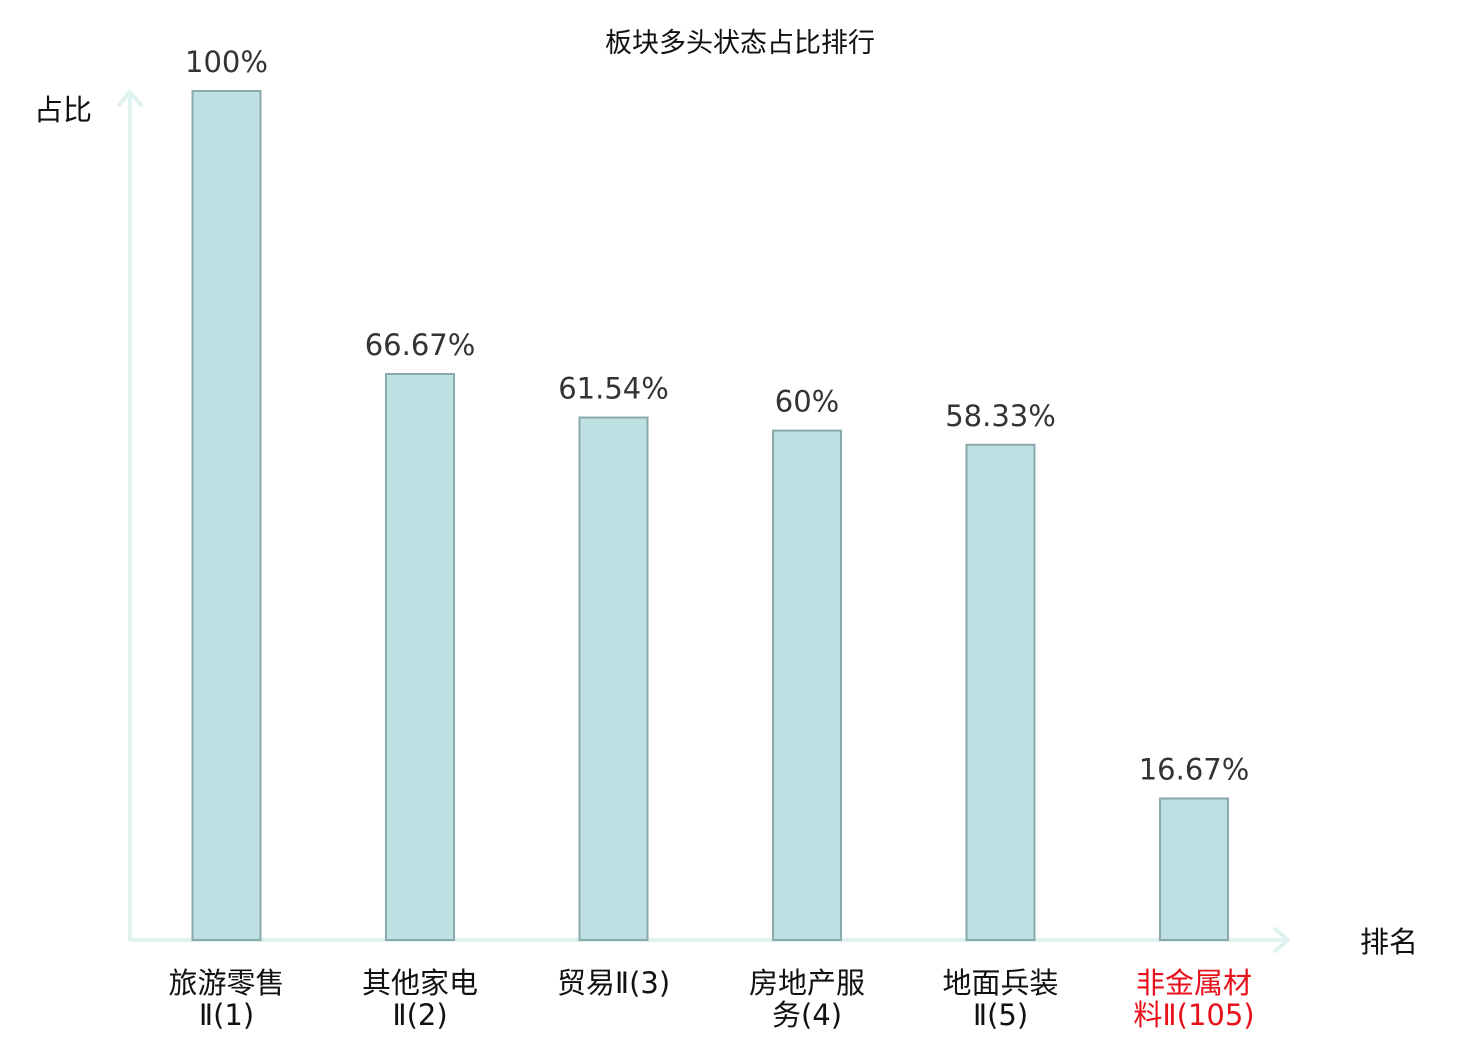 The image size is (1480, 1040). Describe the element at coordinates (1000, 1015) in the screenshot. I see `category-label-5-line-2: Ⅱ(5)` at that location.